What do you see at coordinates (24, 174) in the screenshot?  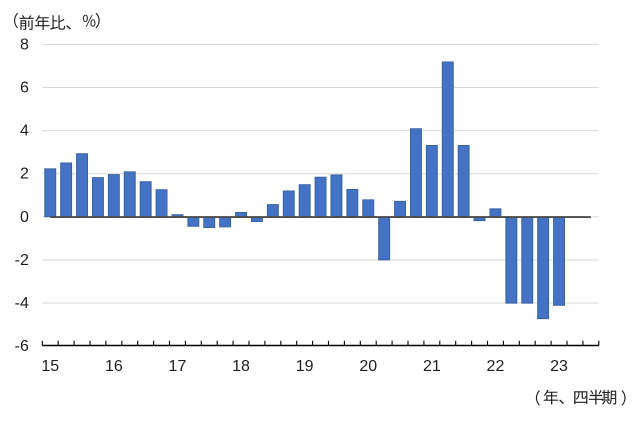 I see `svg-text: 2` at bounding box center [24, 174].